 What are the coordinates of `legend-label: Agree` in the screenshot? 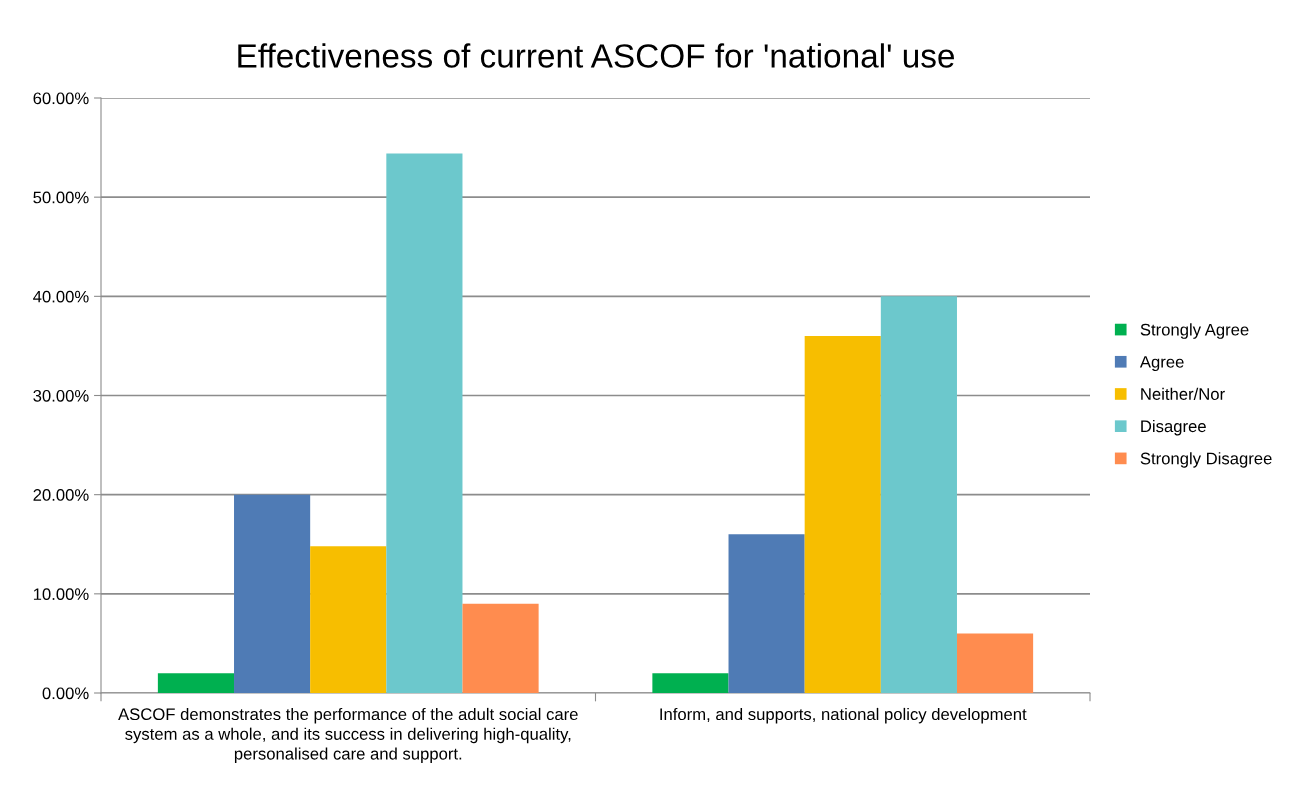 It's located at (1161, 364).